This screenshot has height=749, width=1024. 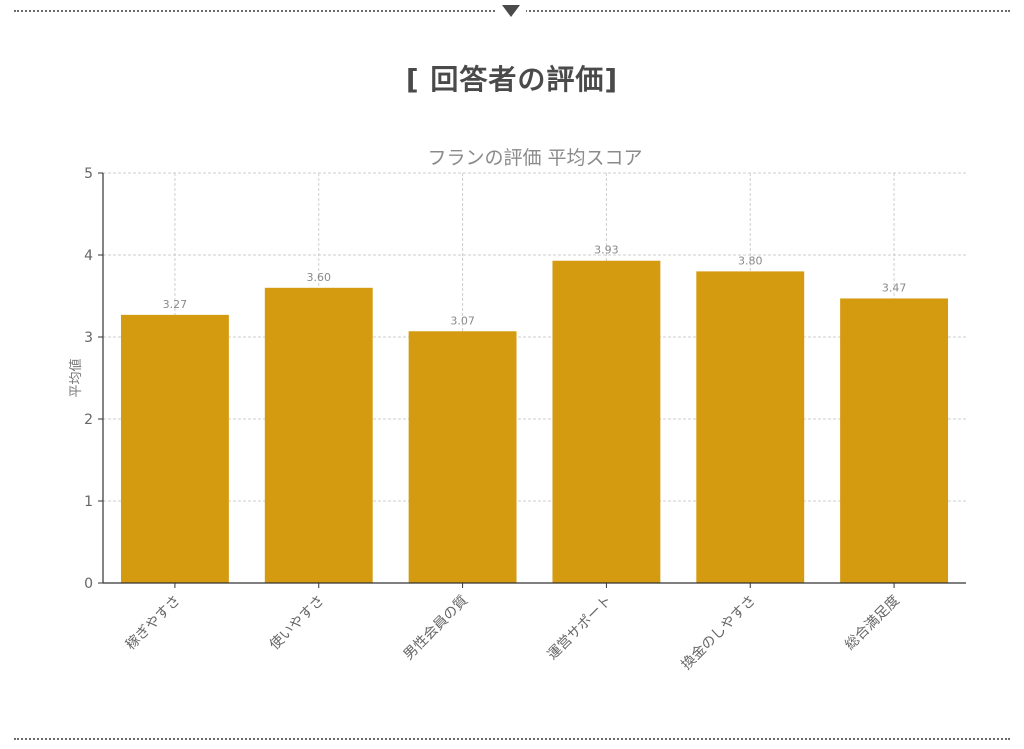 What do you see at coordinates (88, 420) in the screenshot?
I see `y-tick-label: 2` at bounding box center [88, 420].